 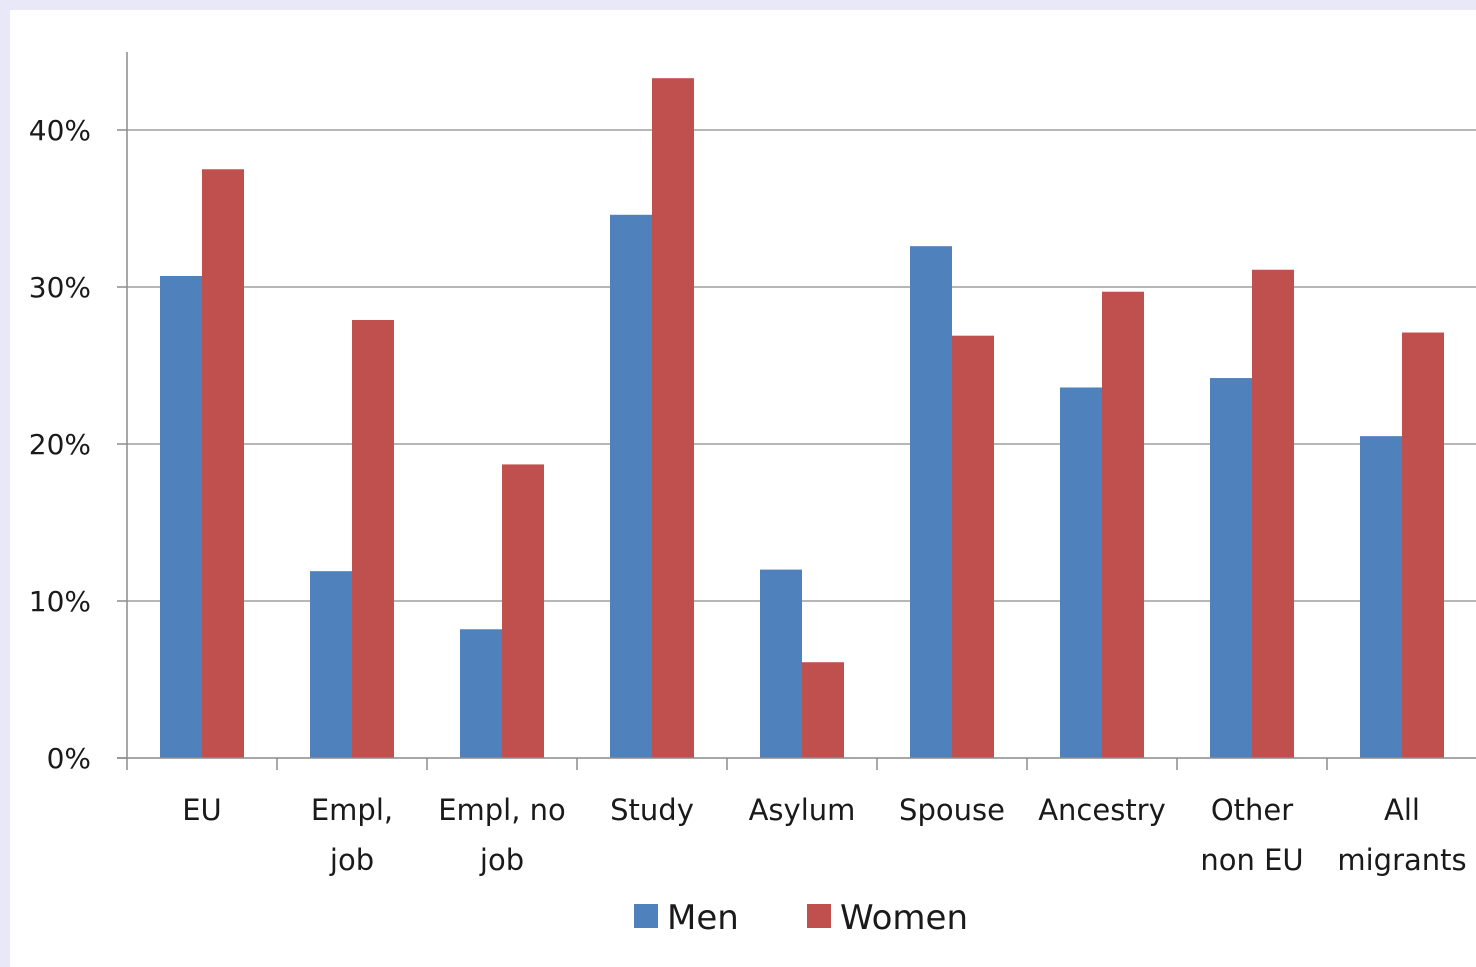 I want to click on category-label: non EU, so click(x=1251, y=860).